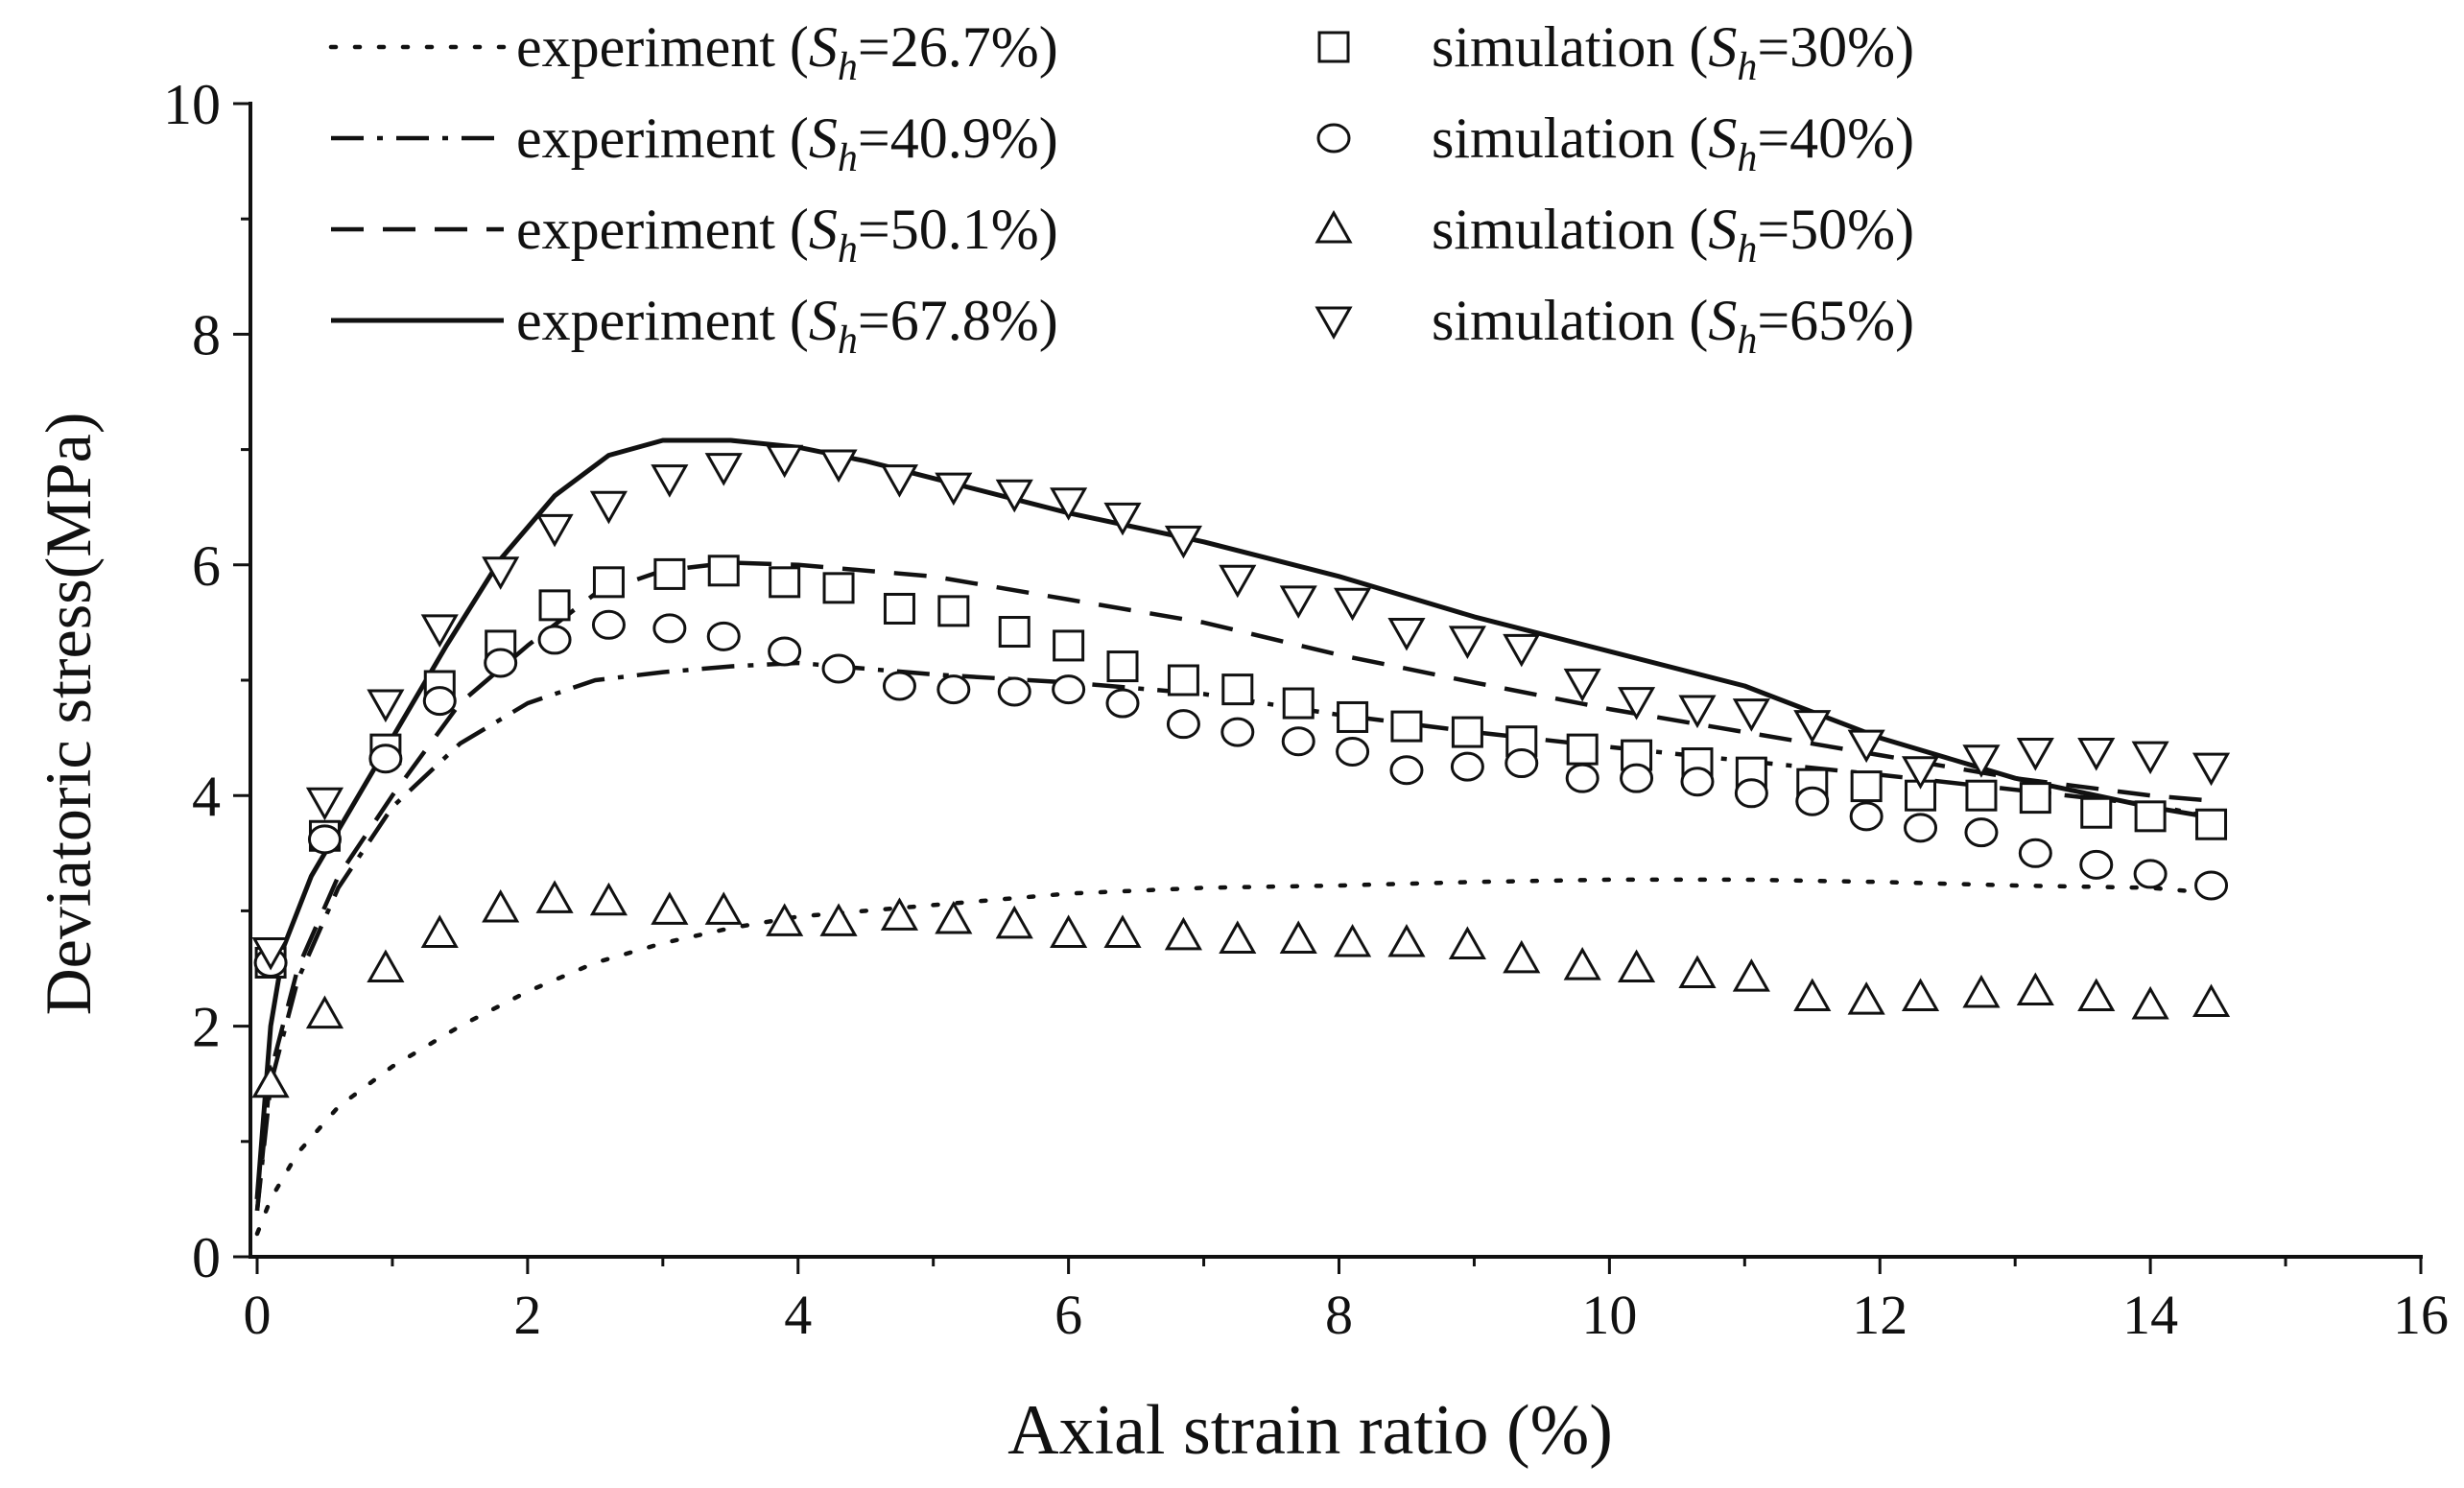  I want to click on x-tick-label: 8, so click(1339, 1315).